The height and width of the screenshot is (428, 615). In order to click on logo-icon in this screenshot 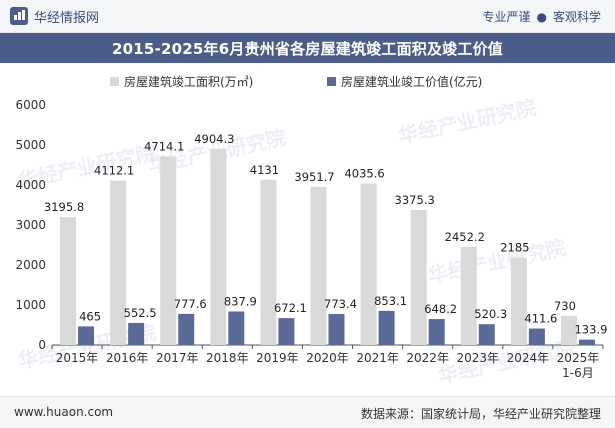, I will do `click(19, 16)`.